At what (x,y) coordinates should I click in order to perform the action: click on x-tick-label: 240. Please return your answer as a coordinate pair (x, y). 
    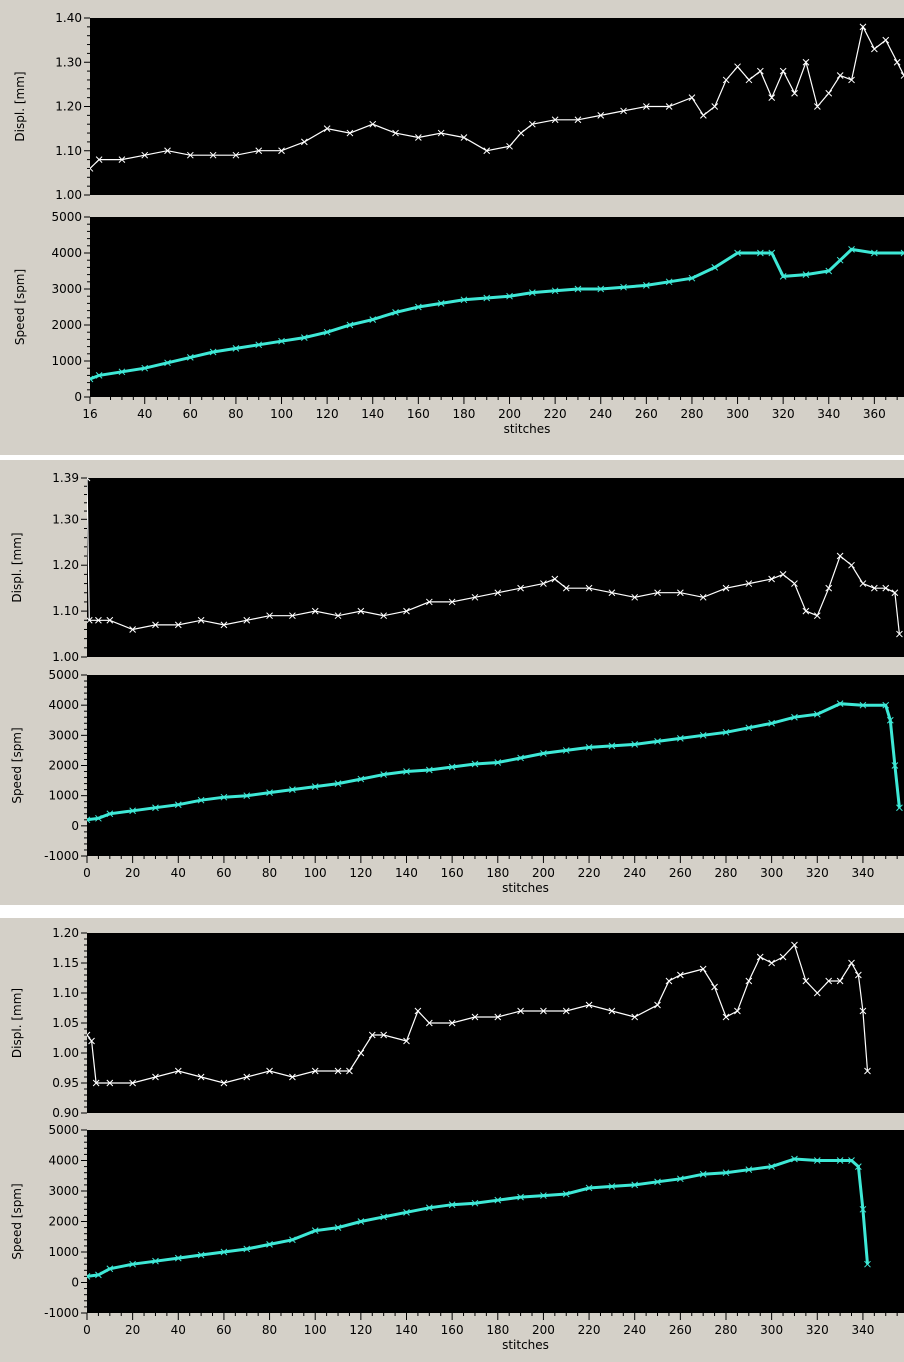
    Looking at the image, I should click on (600, 414).